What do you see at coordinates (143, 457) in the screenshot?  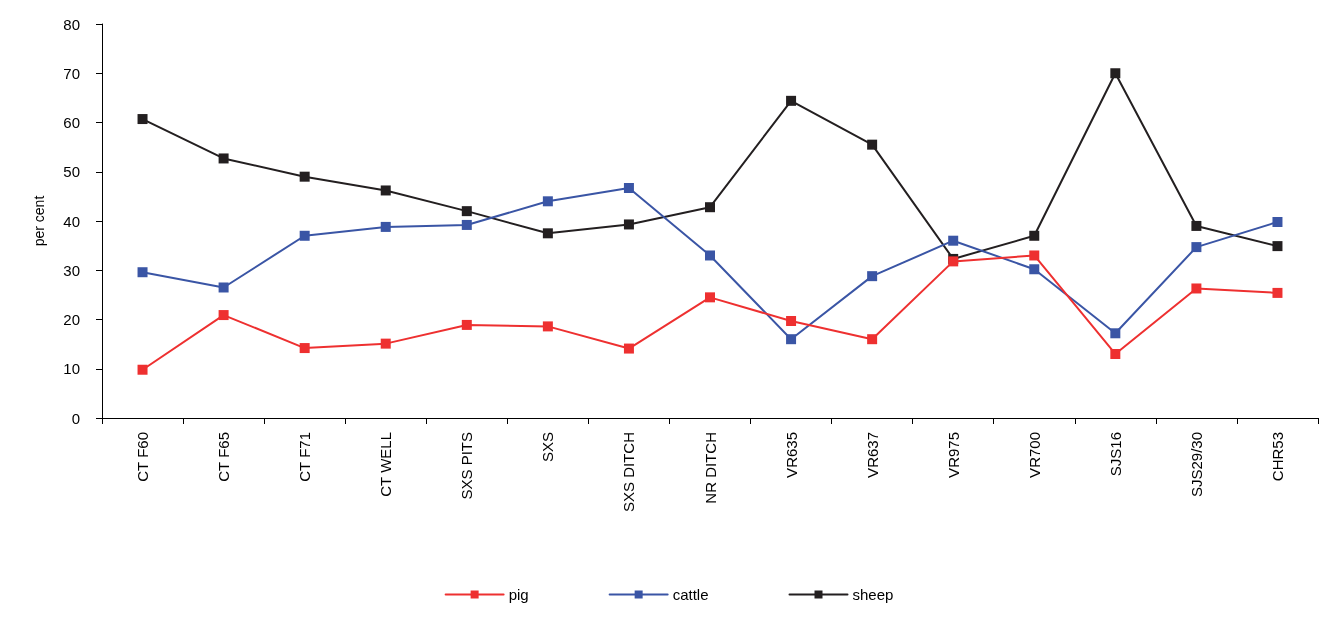 I see `x-tick-label: CT F60` at bounding box center [143, 457].